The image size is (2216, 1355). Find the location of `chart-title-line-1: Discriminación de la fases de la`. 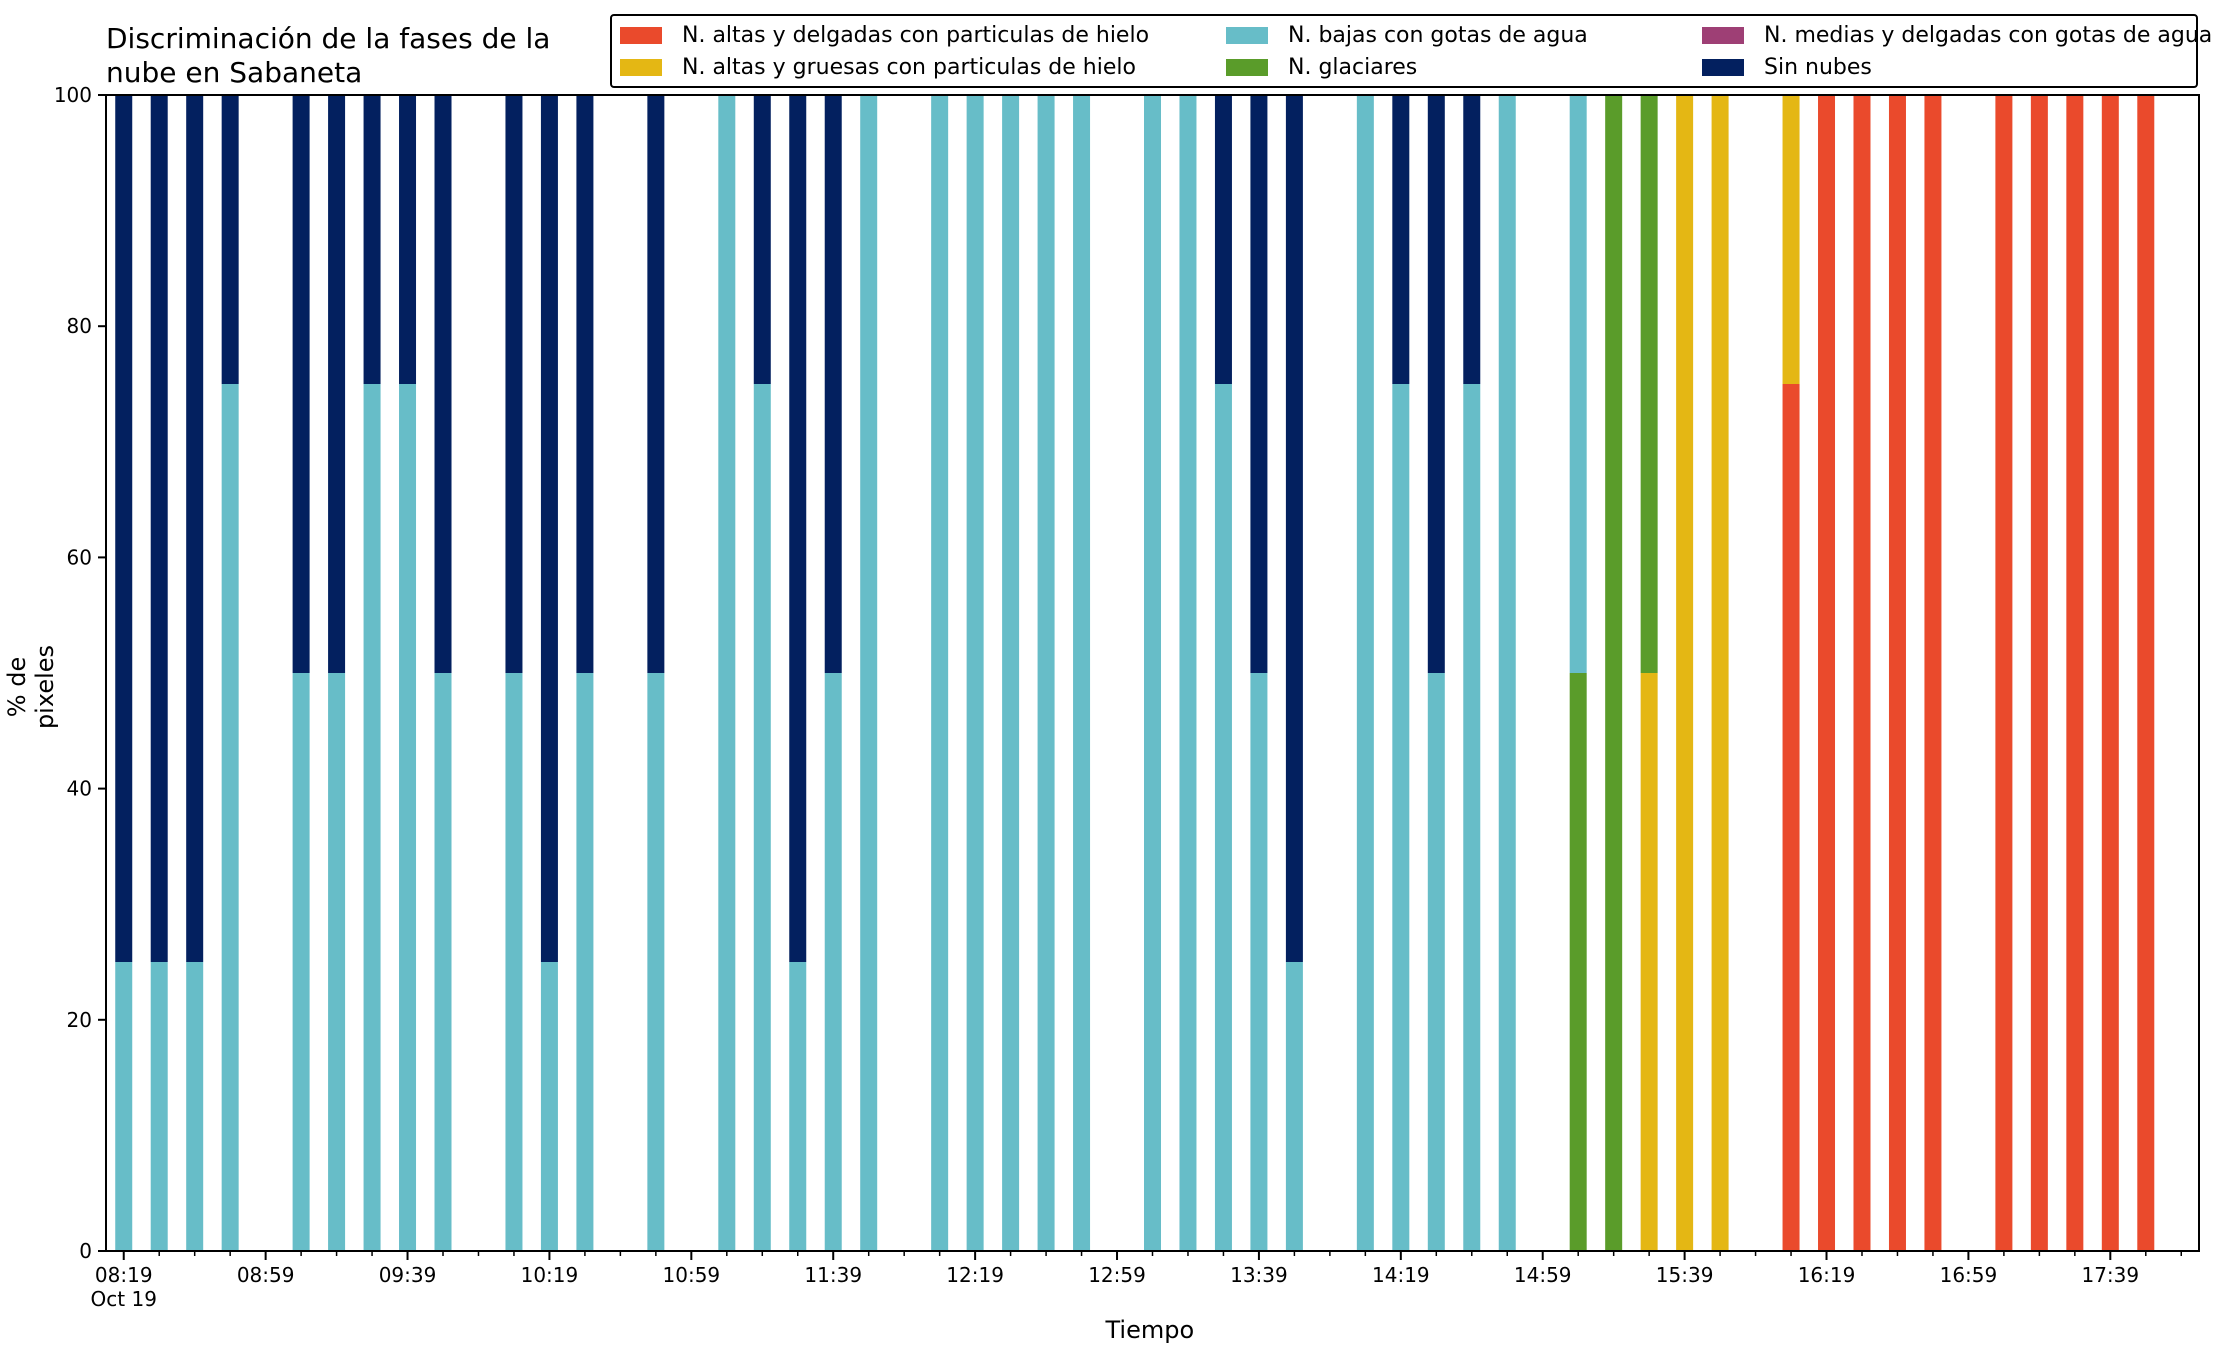

chart-title-line-1: Discriminación de la fases de la is located at coordinates (328, 38).